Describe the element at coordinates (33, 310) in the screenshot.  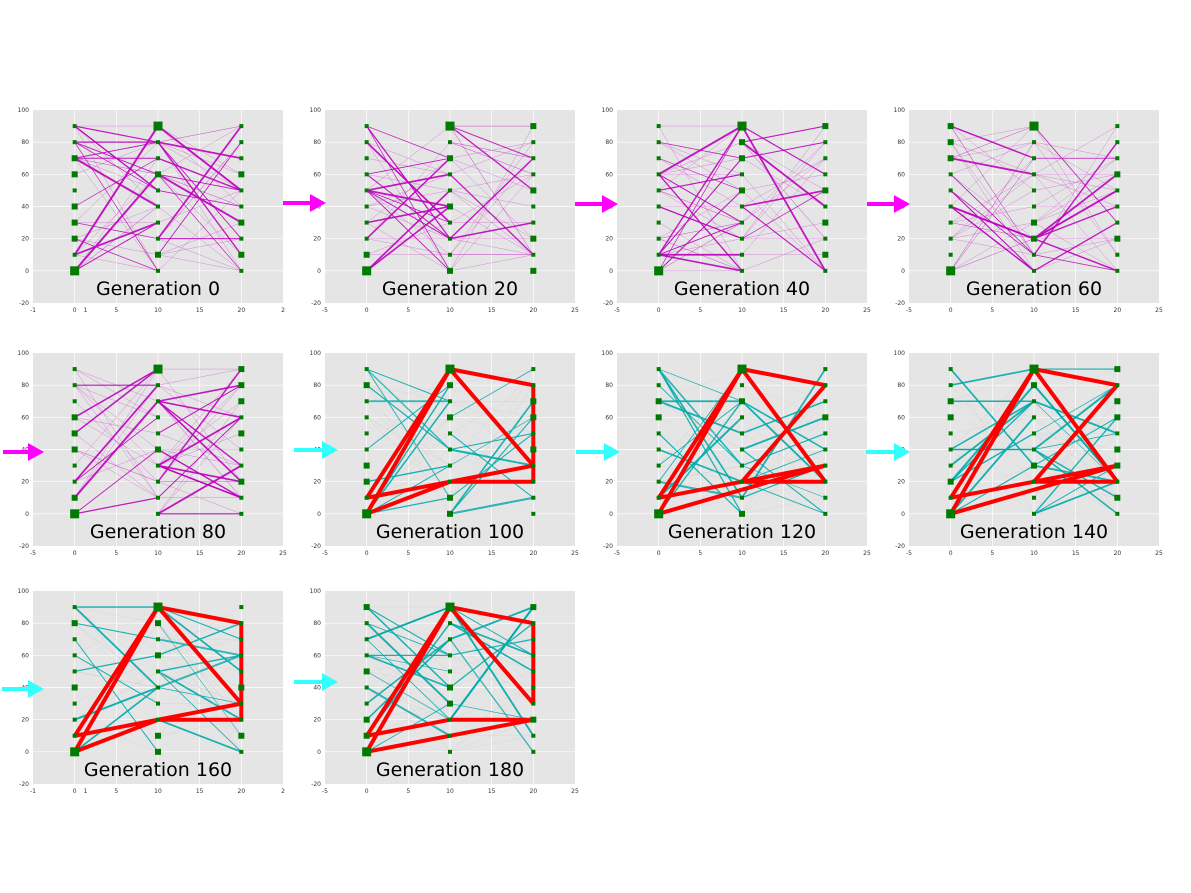
I see `x-tick-label: -1` at that location.